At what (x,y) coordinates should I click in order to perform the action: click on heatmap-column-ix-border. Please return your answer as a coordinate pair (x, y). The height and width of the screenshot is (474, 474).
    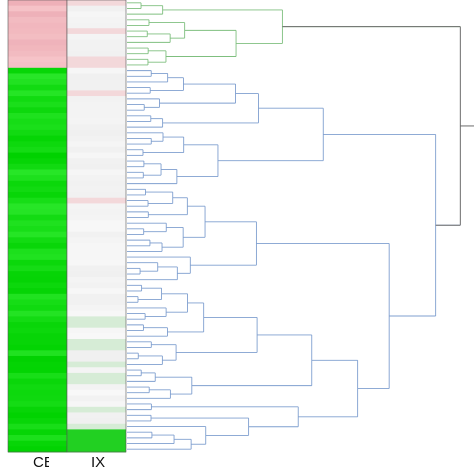
    Looking at the image, I should click on (96, 226).